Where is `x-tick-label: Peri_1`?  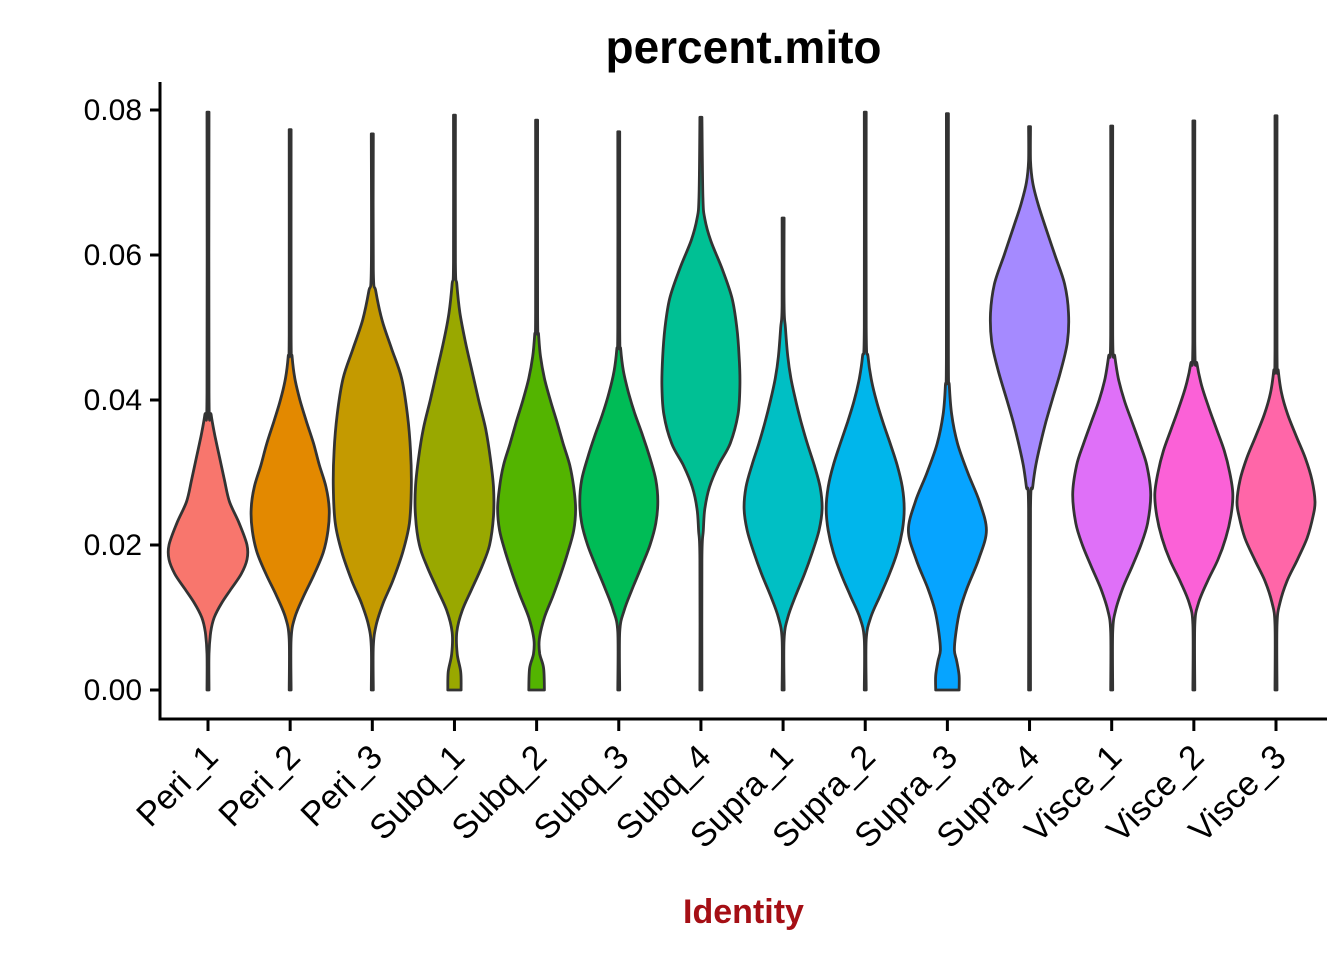 x-tick-label: Peri_1 is located at coordinates (177, 786).